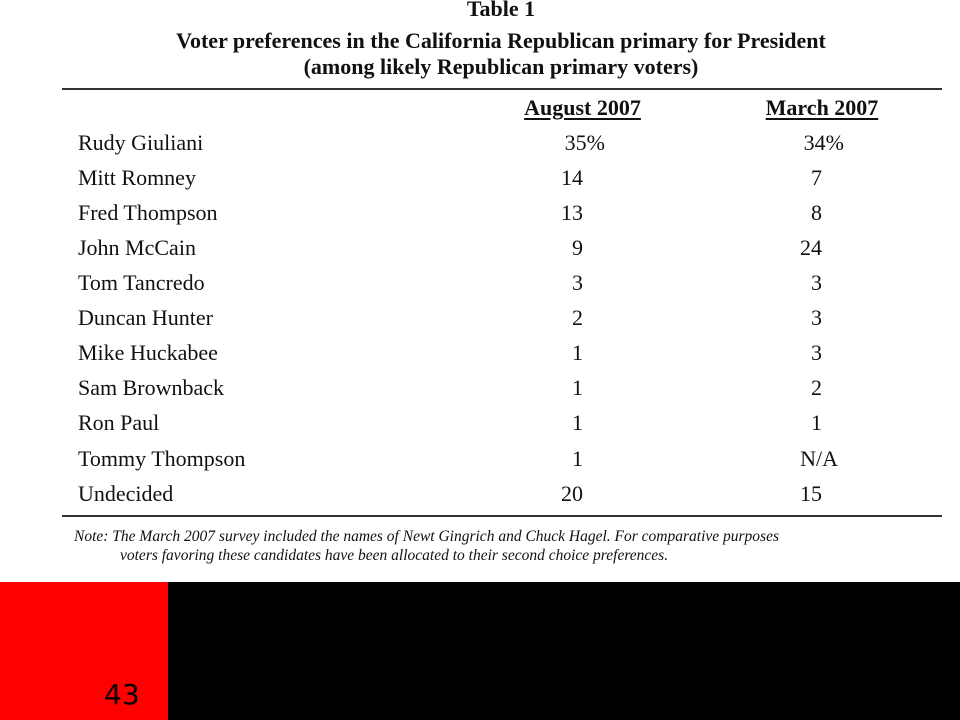 The image size is (960, 720). I want to click on march-value: 15, so click(811, 493).